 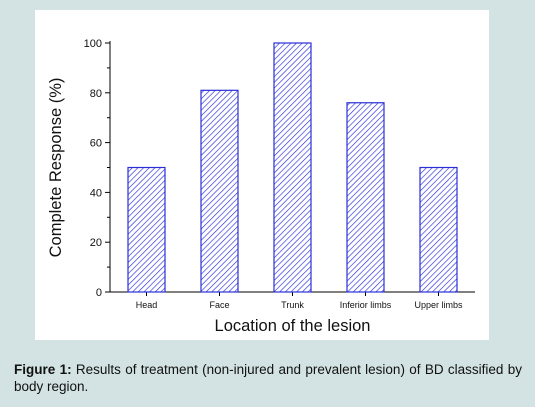 What do you see at coordinates (43, 369) in the screenshot?
I see `caption-label: Figure 1:` at bounding box center [43, 369].